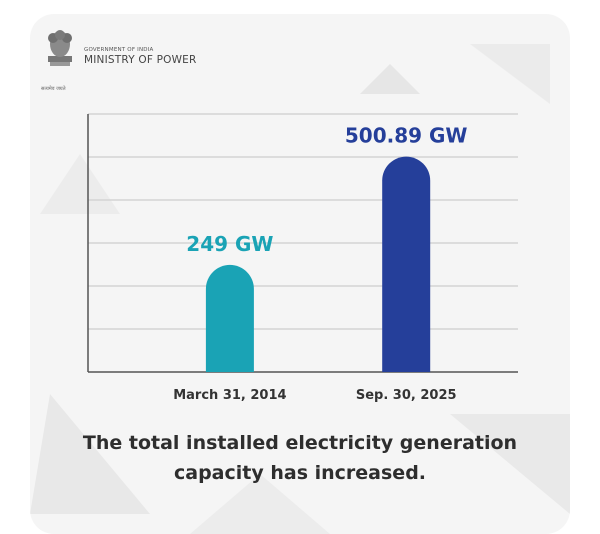 This screenshot has width=600, height=534. Describe the element at coordinates (60, 48) in the screenshot. I see `national-emblem-icon` at that location.